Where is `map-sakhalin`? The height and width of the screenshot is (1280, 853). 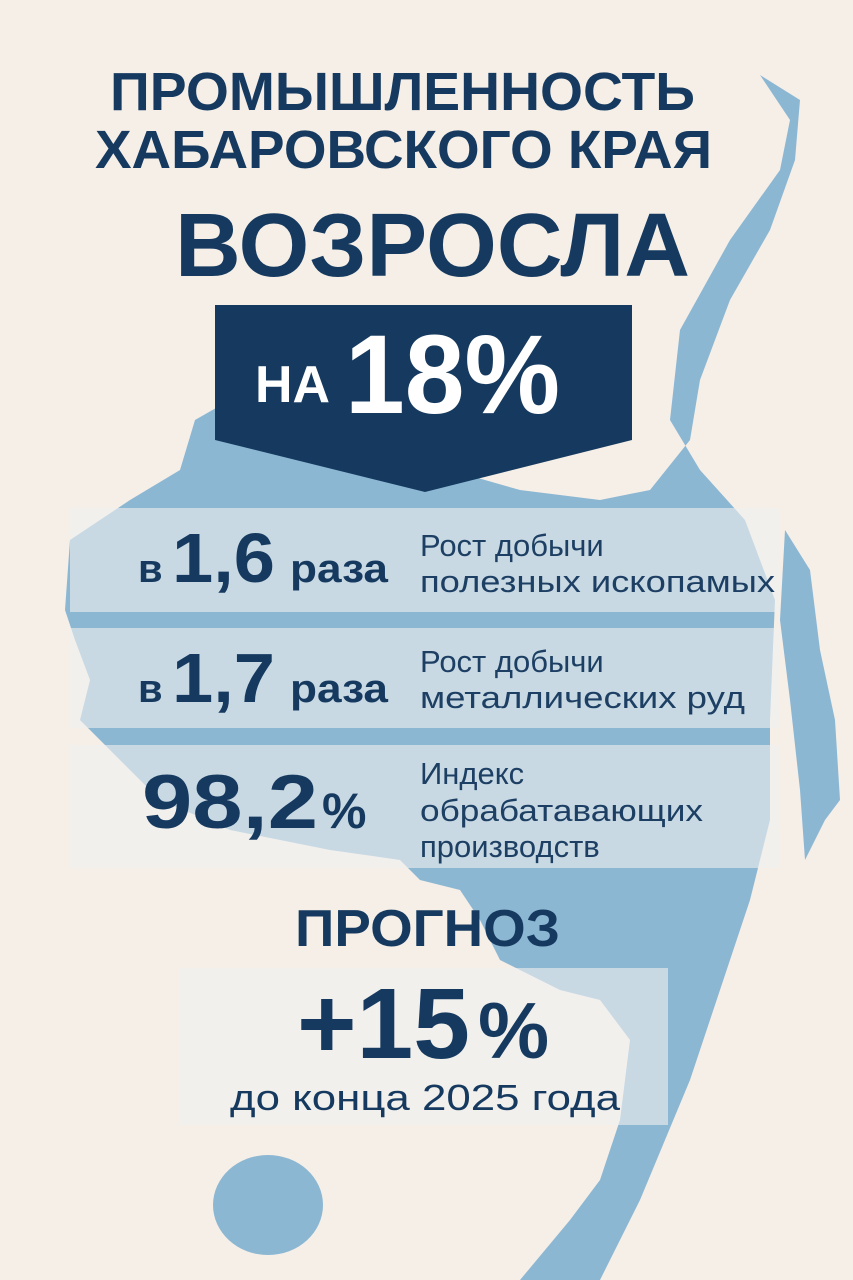
map-sakhalin is located at coordinates (810, 695).